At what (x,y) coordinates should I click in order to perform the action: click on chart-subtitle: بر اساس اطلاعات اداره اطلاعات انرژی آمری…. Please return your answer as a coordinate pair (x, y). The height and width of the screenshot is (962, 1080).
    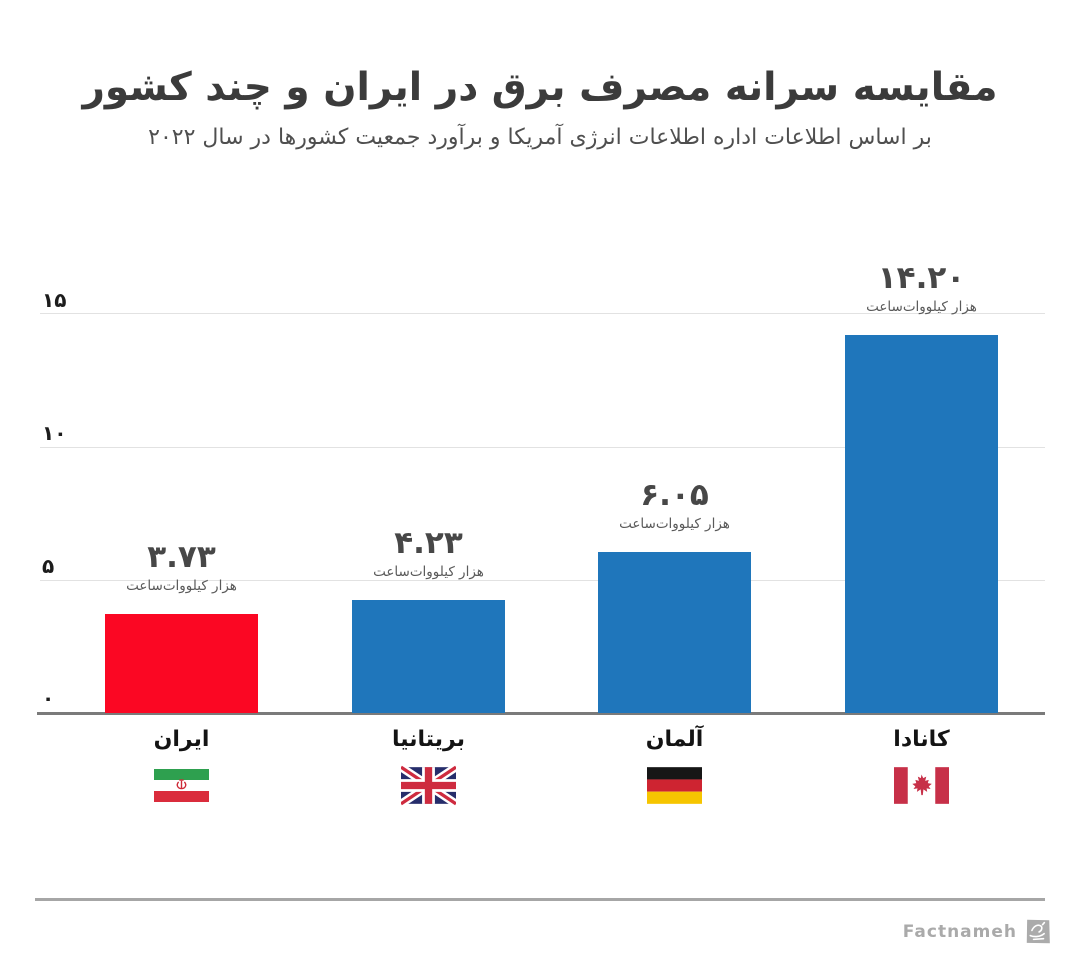
    Looking at the image, I should click on (540, 137).